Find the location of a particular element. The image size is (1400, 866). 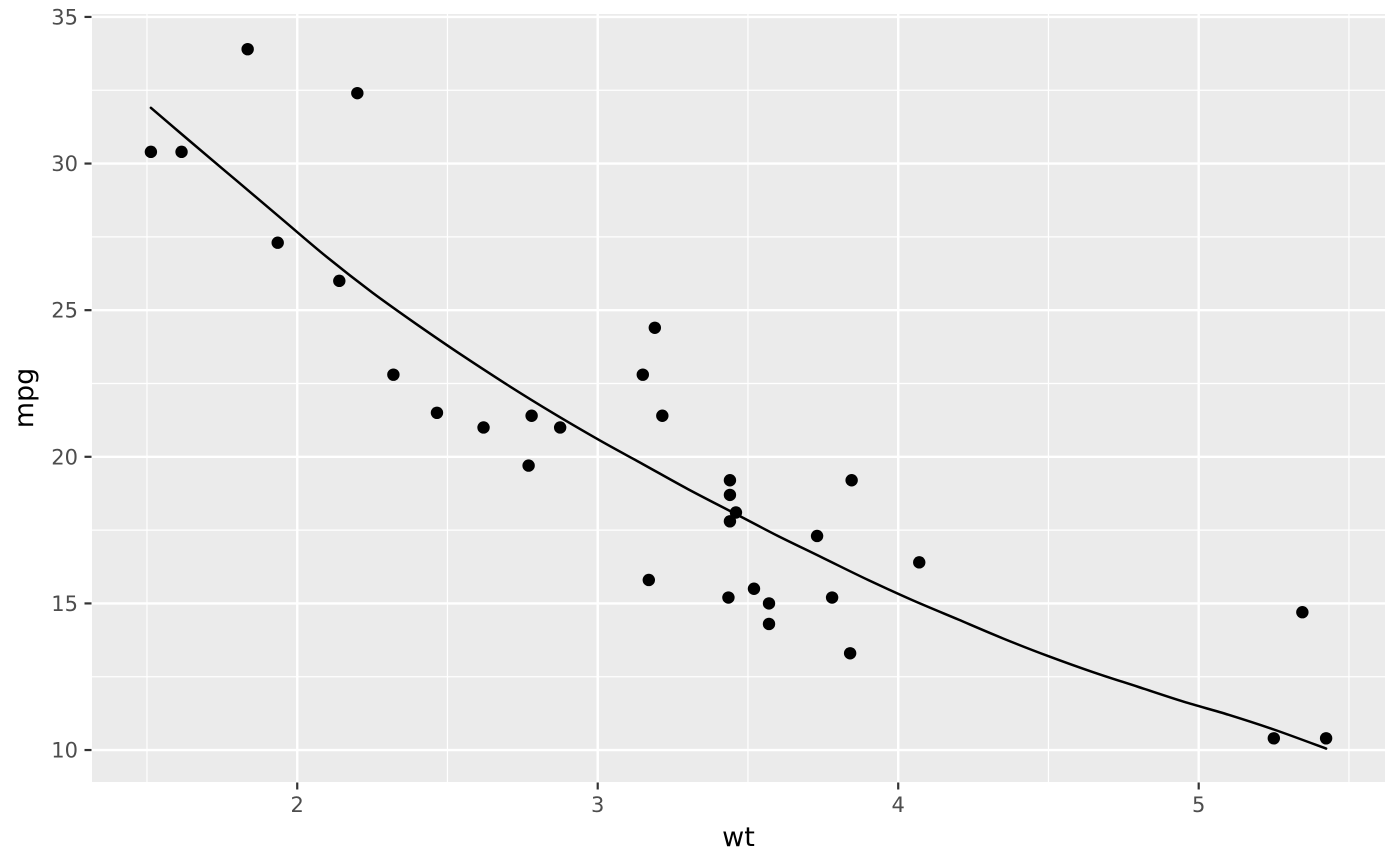

y-axis-title: mpg is located at coordinates (24, 398).